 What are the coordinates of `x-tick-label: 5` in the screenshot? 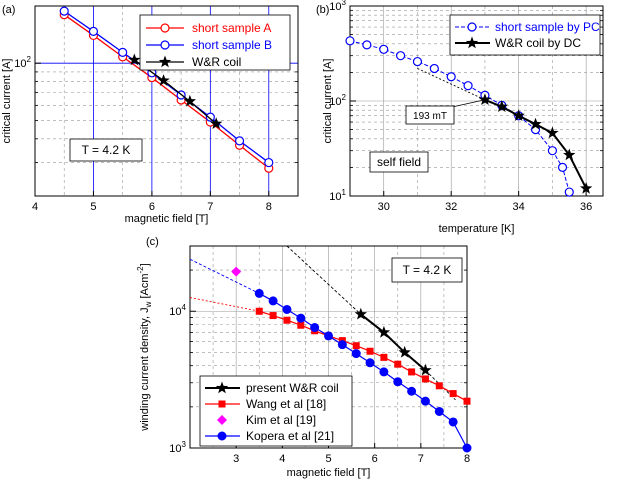 It's located at (328, 459).